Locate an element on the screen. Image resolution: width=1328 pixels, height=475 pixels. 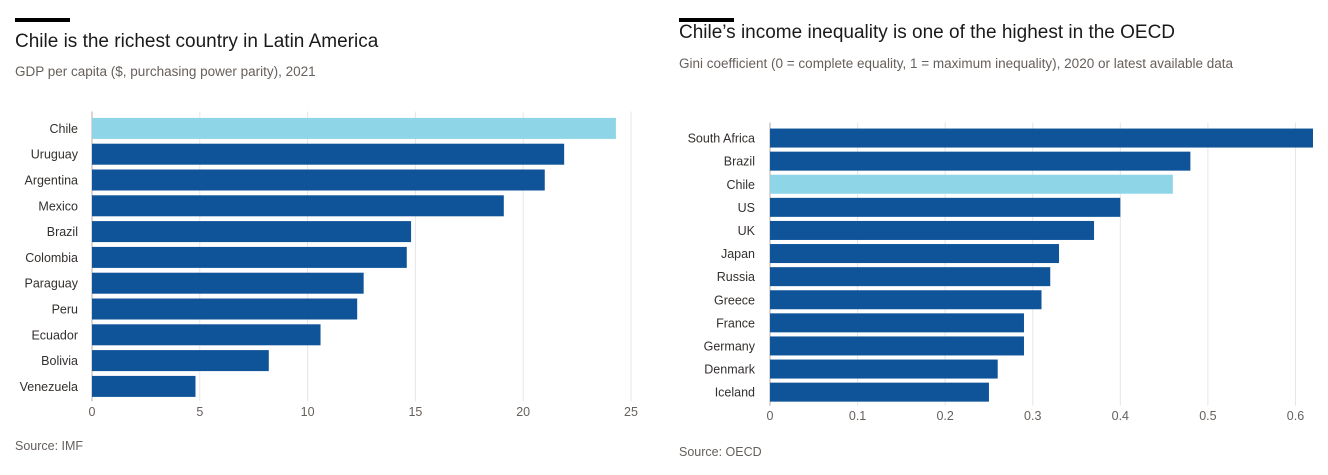
category-label: UK is located at coordinates (747, 231).